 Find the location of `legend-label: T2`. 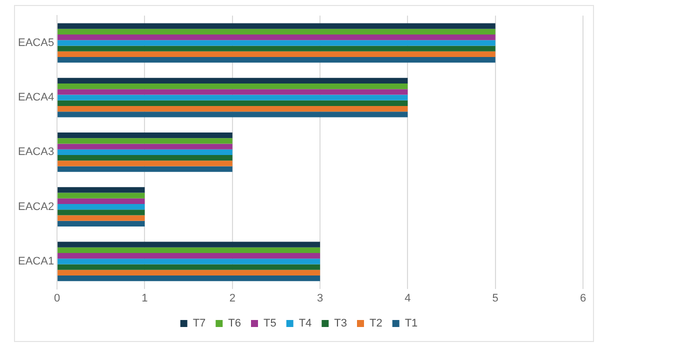

legend-label: T2 is located at coordinates (376, 324).